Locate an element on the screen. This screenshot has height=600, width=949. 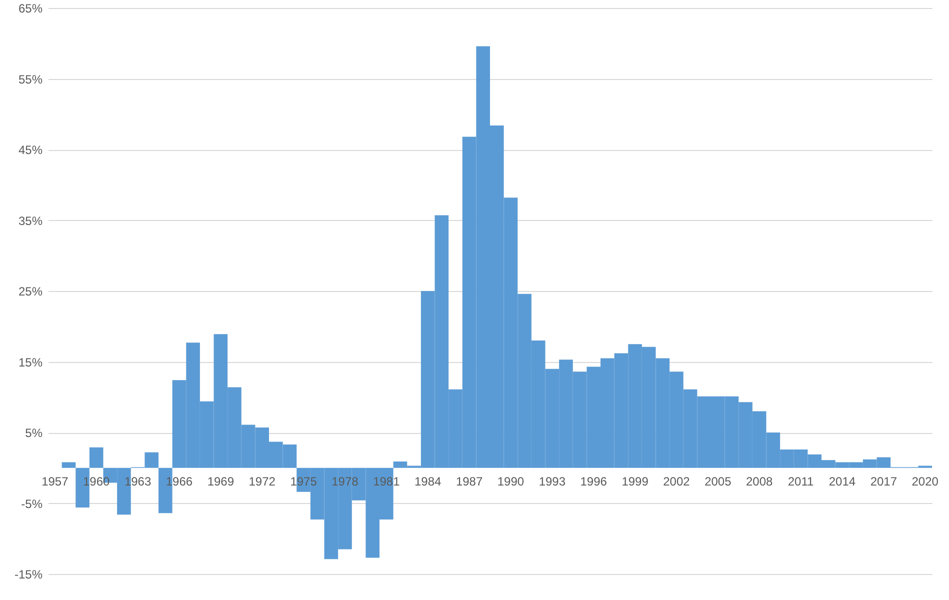
x-tick-label: 2020 is located at coordinates (925, 481).